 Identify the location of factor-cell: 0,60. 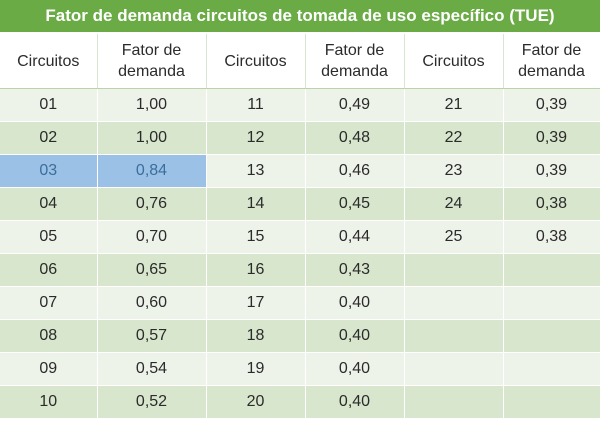
(152, 303).